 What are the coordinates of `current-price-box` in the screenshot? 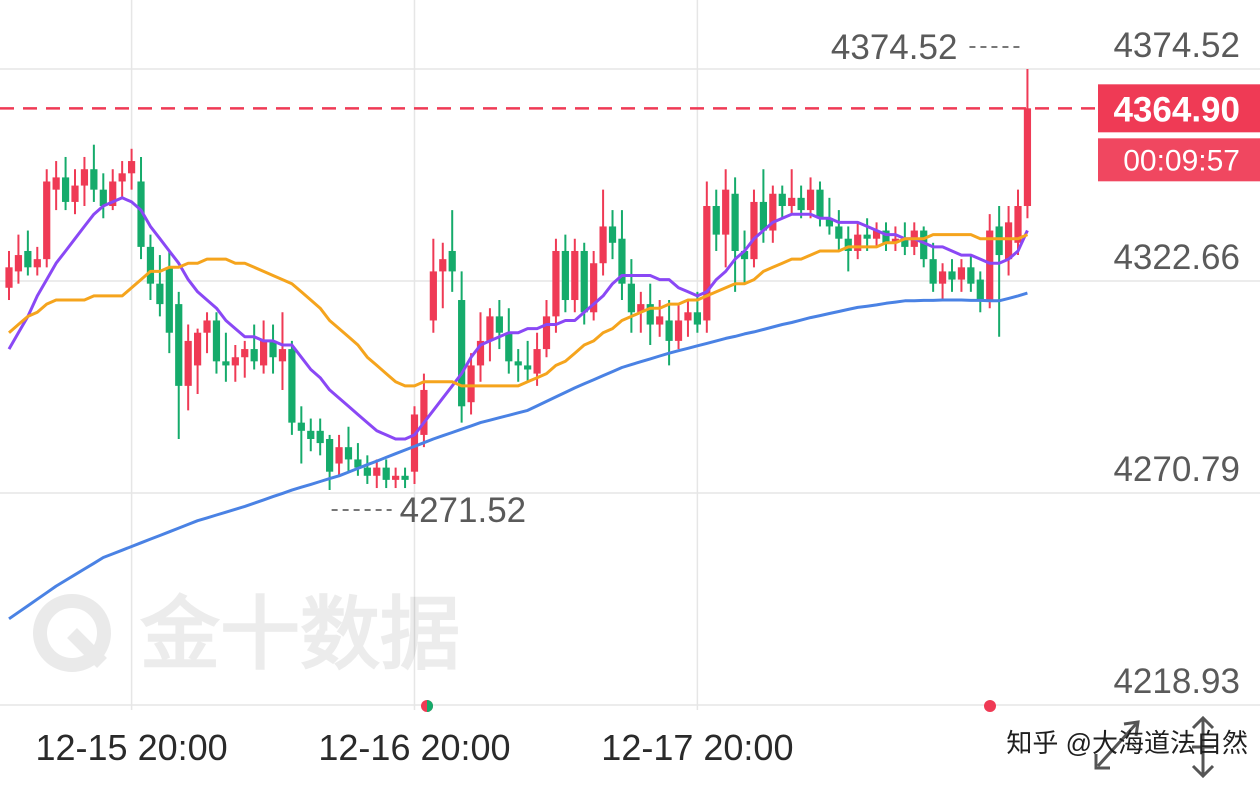 It's located at (1179, 108).